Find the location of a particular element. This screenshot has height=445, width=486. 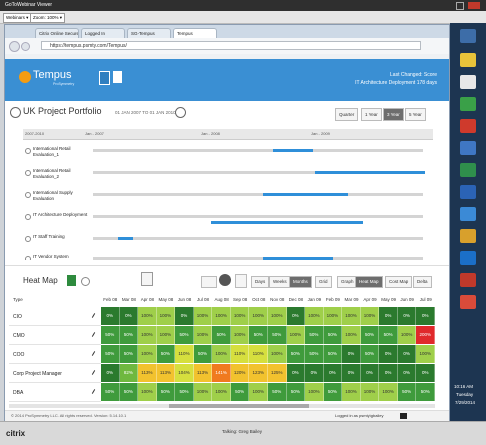

range-button: 5 Year is located at coordinates (415, 114).